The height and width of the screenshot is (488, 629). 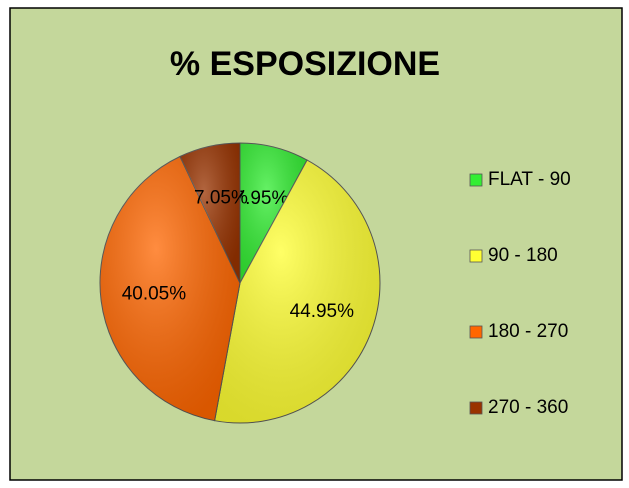 I want to click on data-label: 44.95%, so click(x=322, y=311).